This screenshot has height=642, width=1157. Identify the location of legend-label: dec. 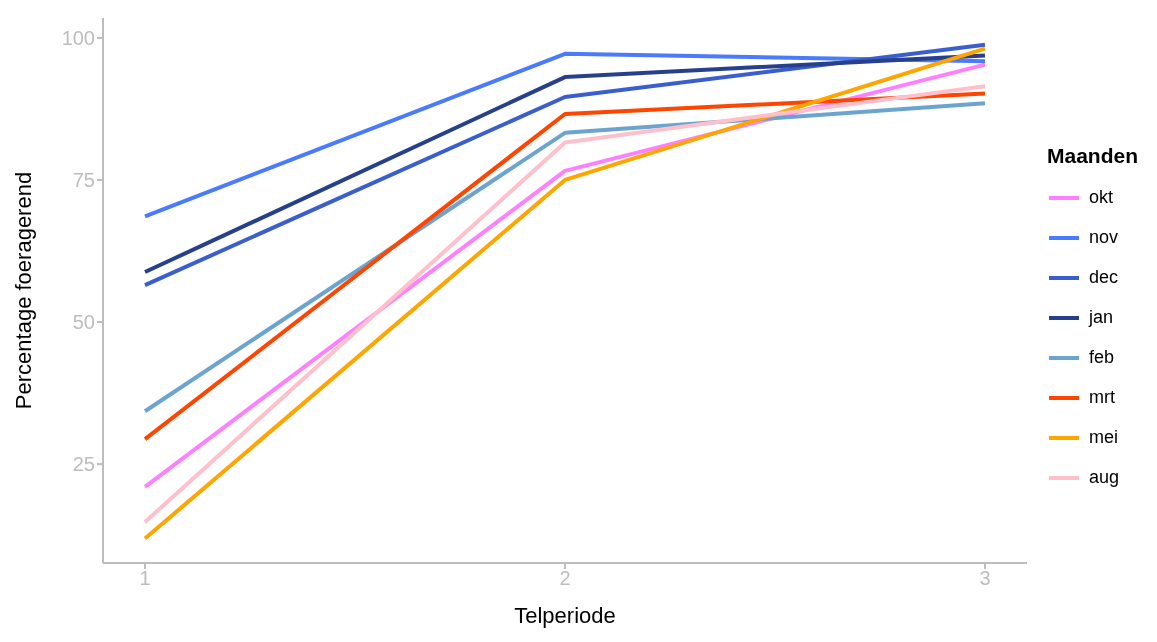
(1103, 277).